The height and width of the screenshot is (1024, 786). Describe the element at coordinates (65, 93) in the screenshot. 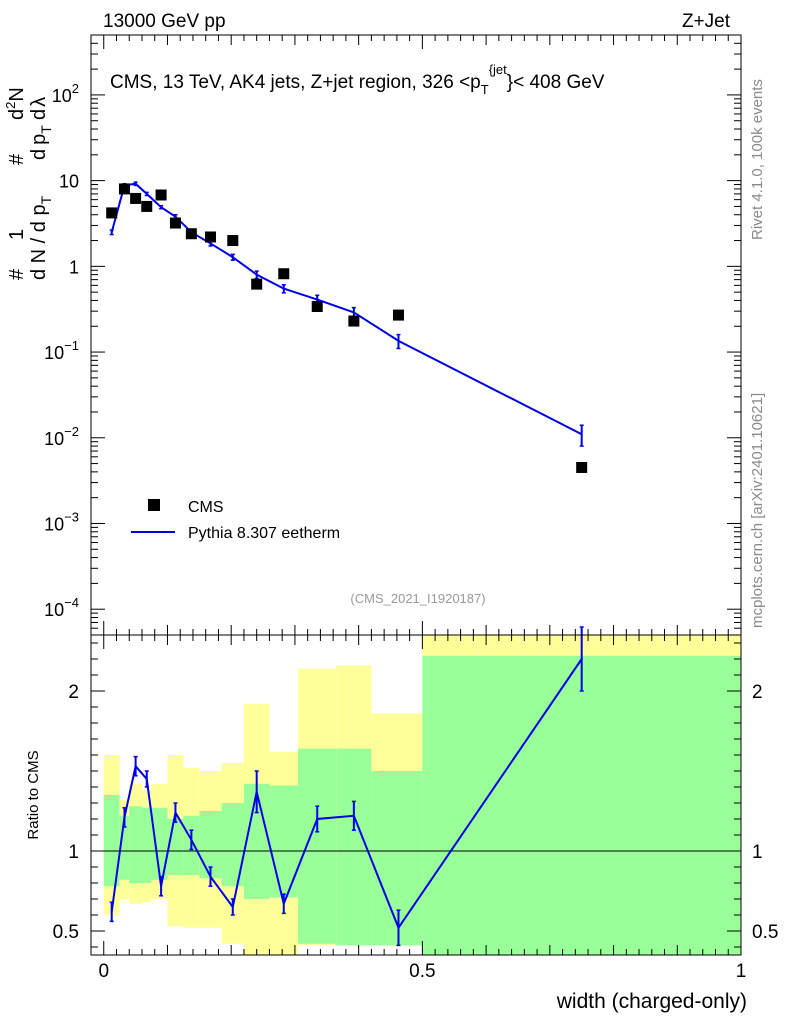

I see `y-tick-label: 10²` at that location.